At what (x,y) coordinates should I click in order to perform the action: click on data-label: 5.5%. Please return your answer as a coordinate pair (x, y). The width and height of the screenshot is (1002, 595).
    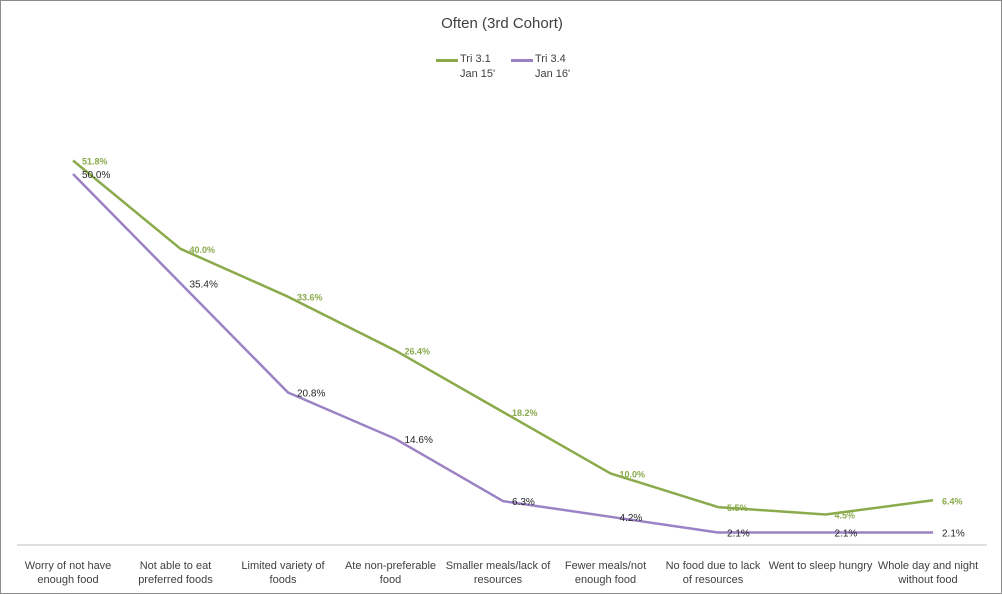
    Looking at the image, I should click on (737, 508).